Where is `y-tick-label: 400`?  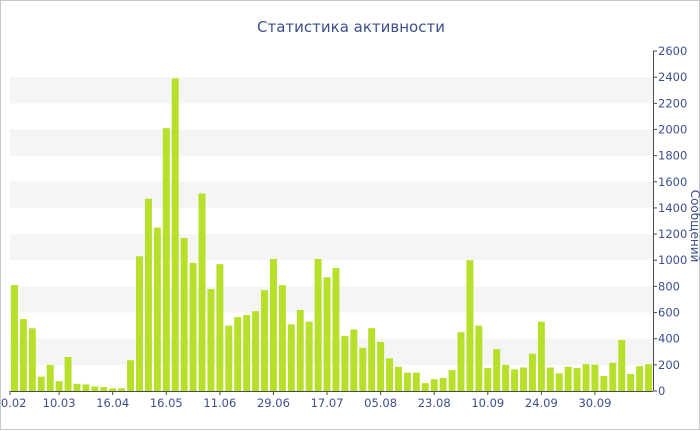
y-tick-label: 400 is located at coordinates (669, 339).